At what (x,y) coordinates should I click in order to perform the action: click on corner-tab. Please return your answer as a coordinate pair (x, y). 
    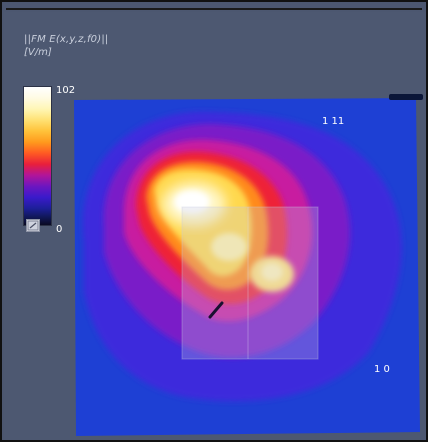
    Looking at the image, I should click on (406, 97).